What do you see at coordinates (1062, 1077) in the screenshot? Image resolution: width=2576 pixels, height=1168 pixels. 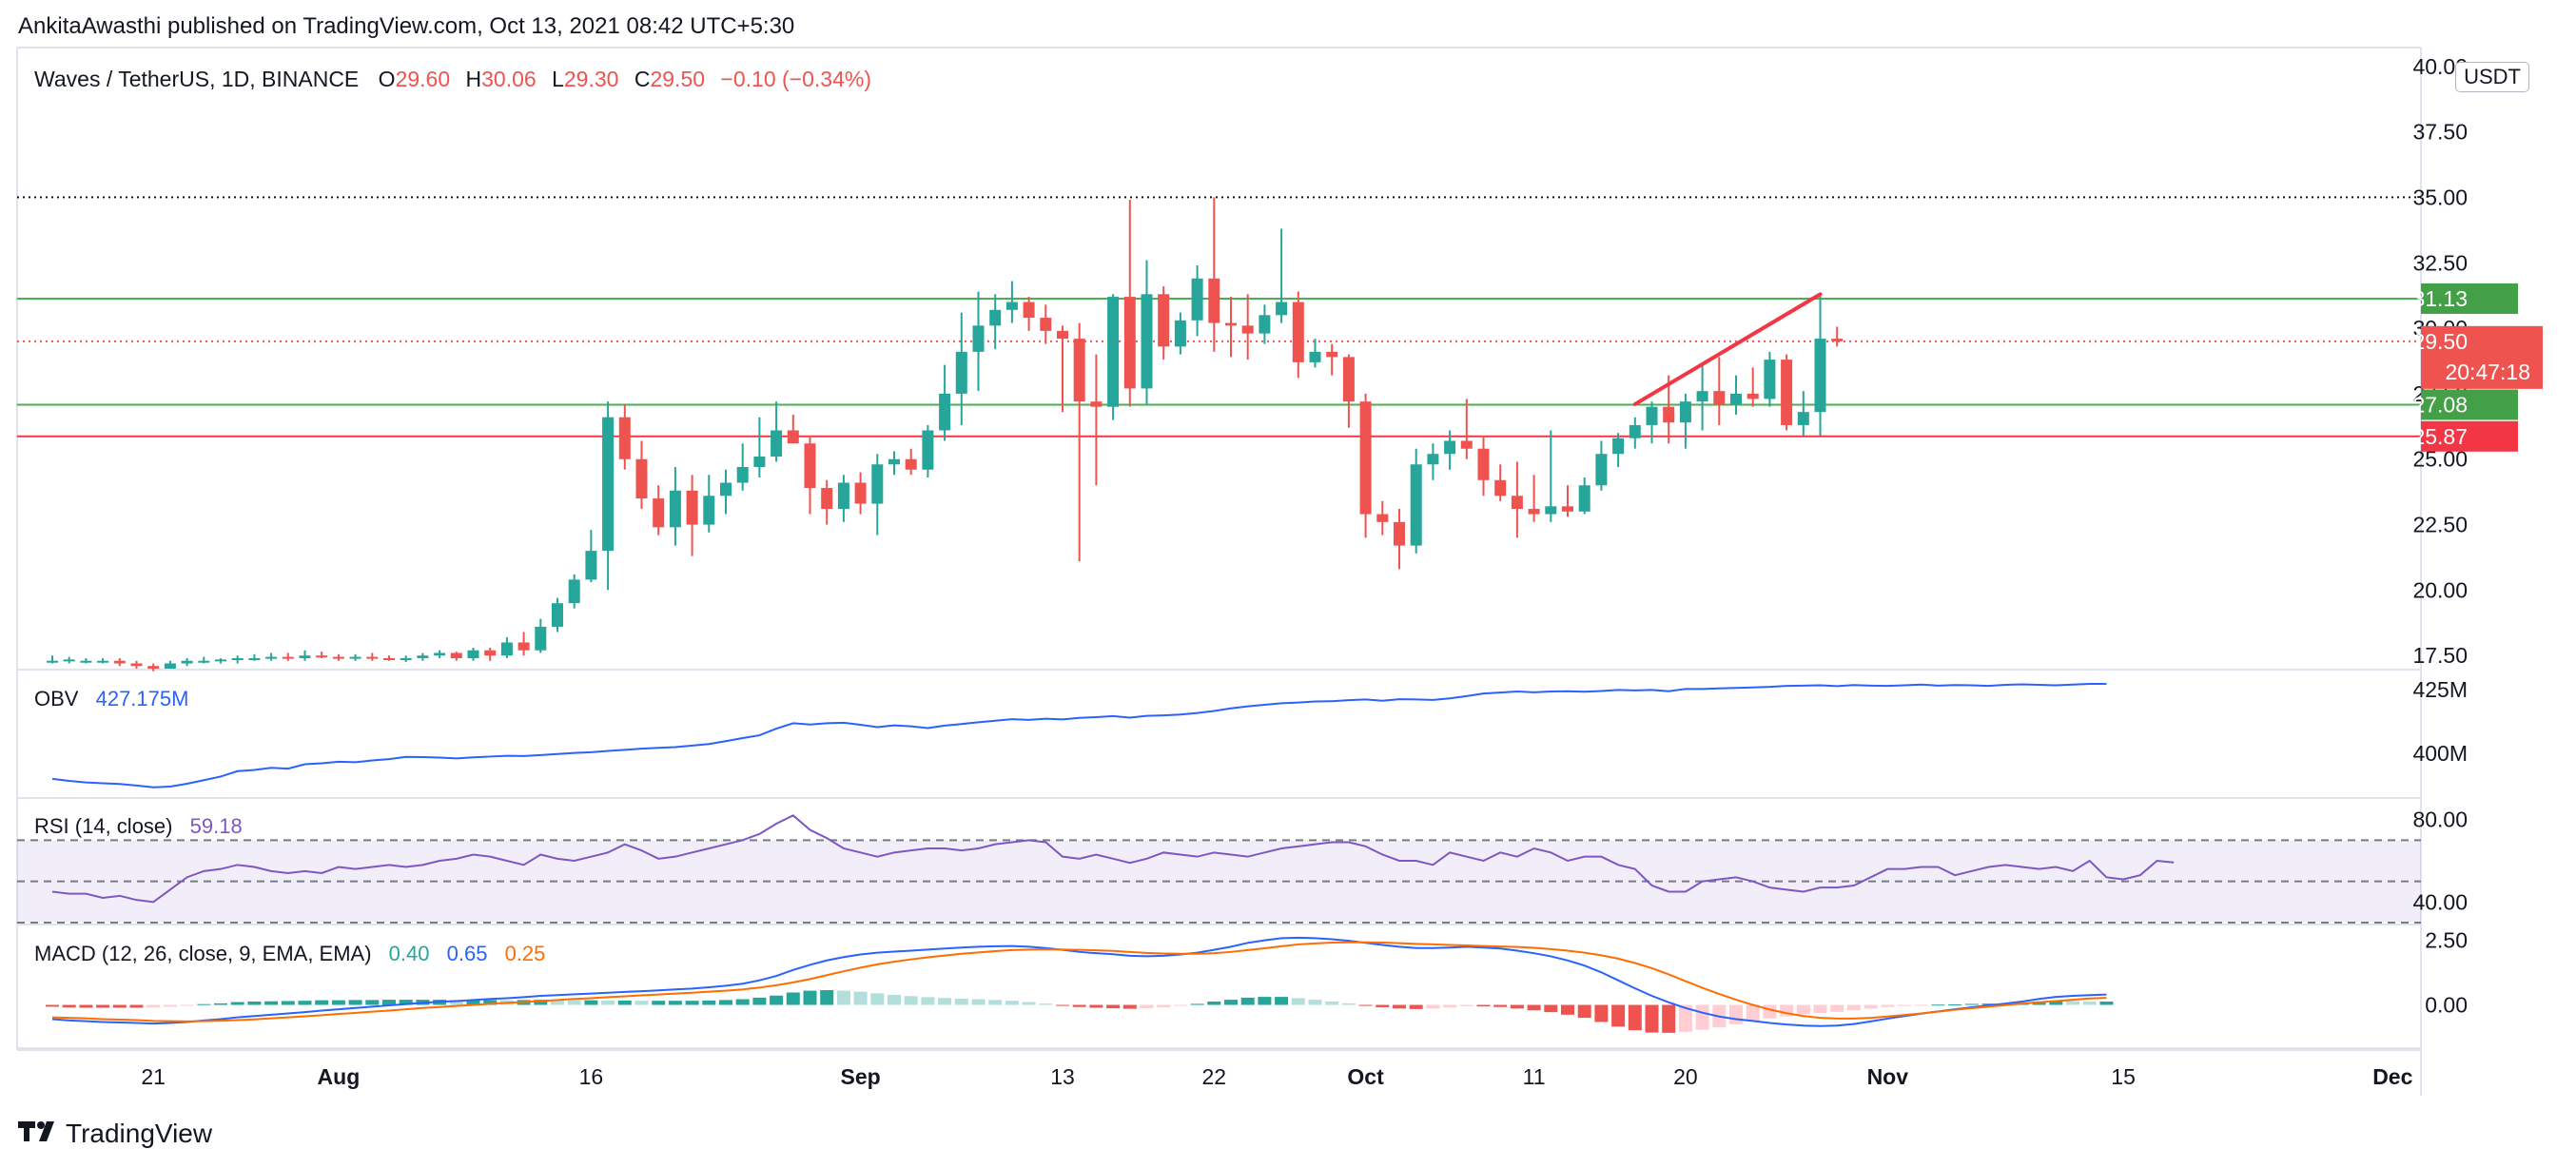 I see `time-tick-label: 13` at bounding box center [1062, 1077].